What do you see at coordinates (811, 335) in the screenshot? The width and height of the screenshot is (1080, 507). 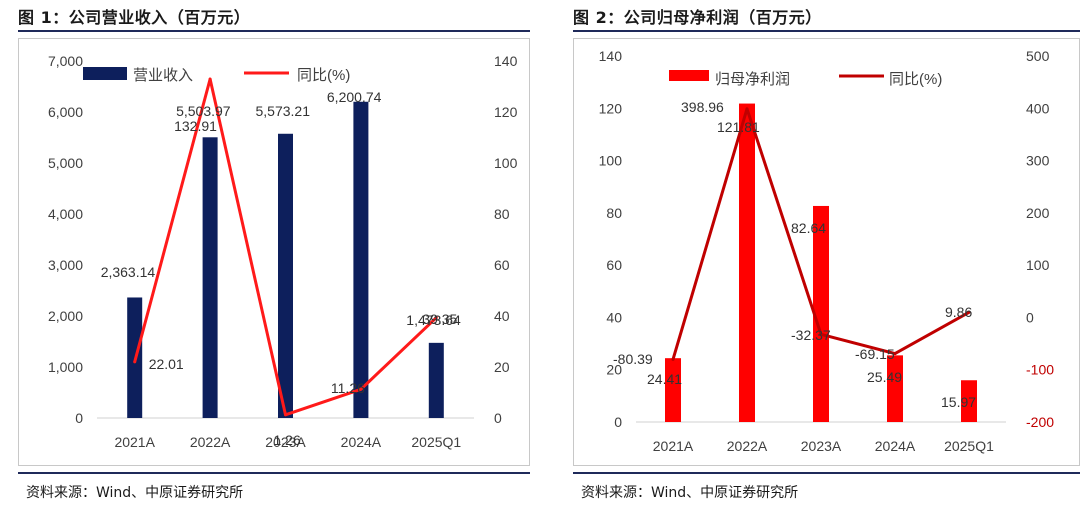 I see `line-data-label: -32.37` at bounding box center [811, 335].